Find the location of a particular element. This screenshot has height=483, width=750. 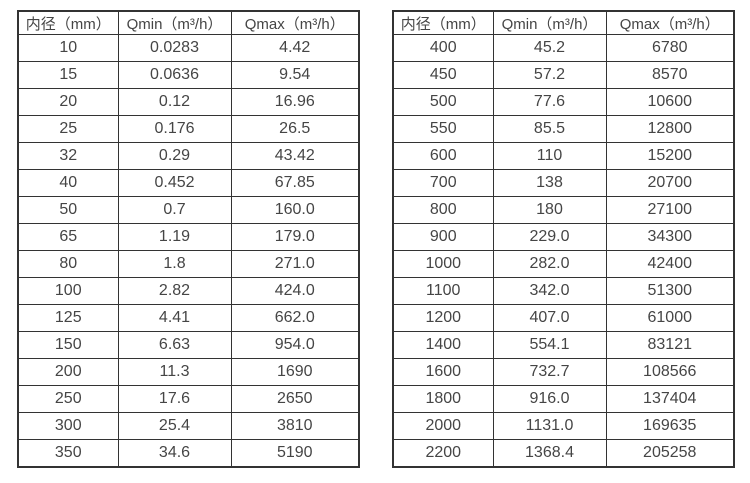

table-row: 100 2.82 424.0 is located at coordinates (188, 291).